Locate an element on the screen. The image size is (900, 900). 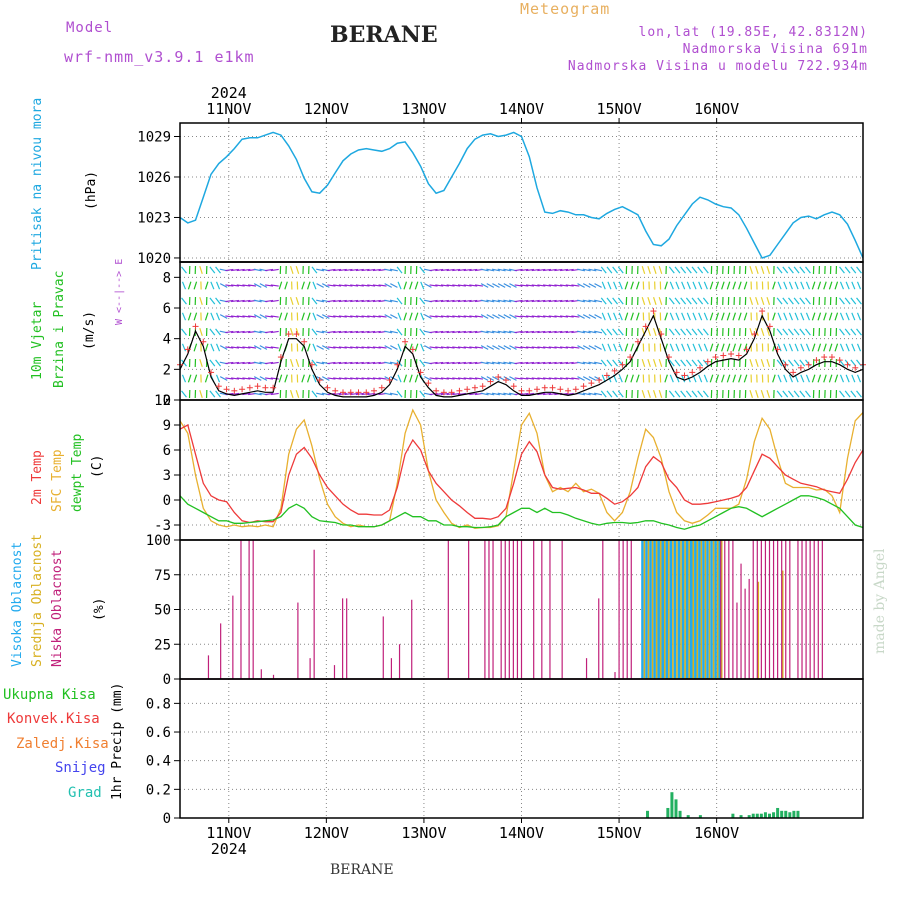
y-tick-label: 0.2 is located at coordinates (158, 790).